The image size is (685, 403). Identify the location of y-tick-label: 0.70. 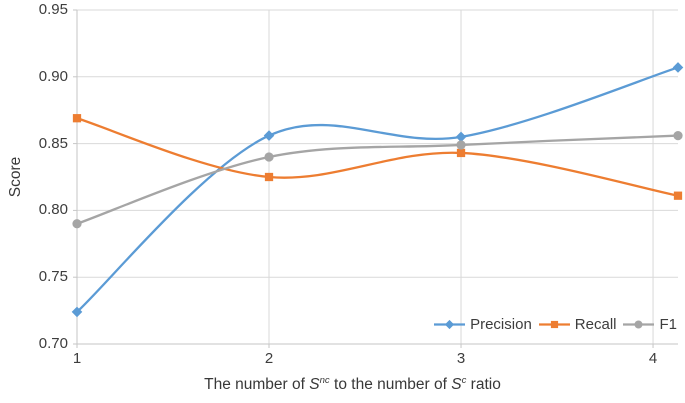
(53, 343).